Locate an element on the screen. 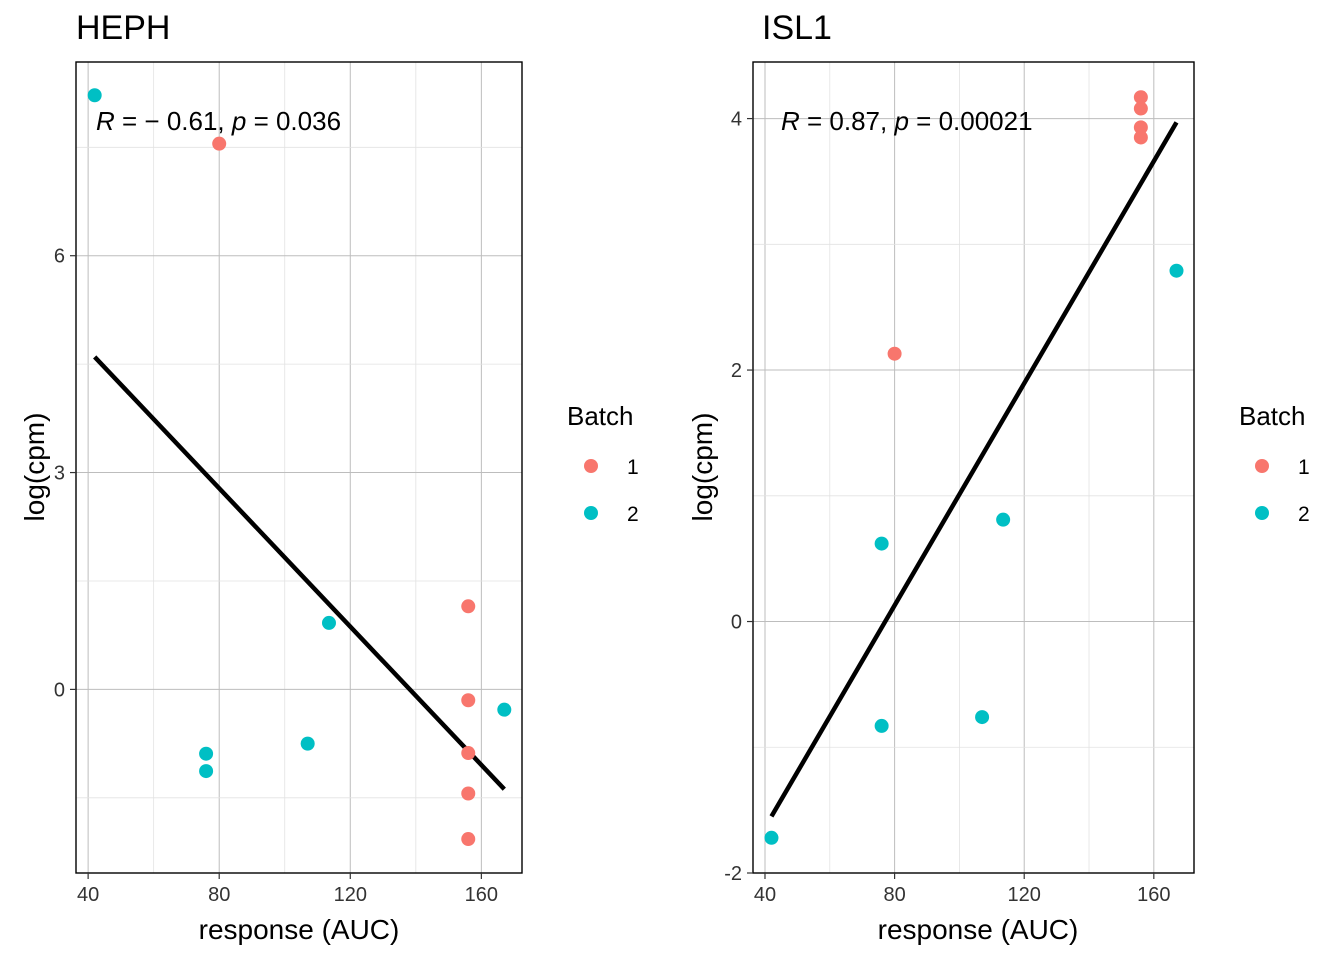  y-tick-label: 2 is located at coordinates (736, 371).